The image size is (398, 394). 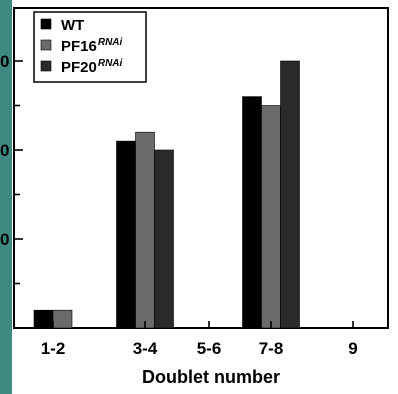 I want to click on x-axis-ticks: 1-2 3-4 5-6 7-8 9, so click(x=199, y=339).